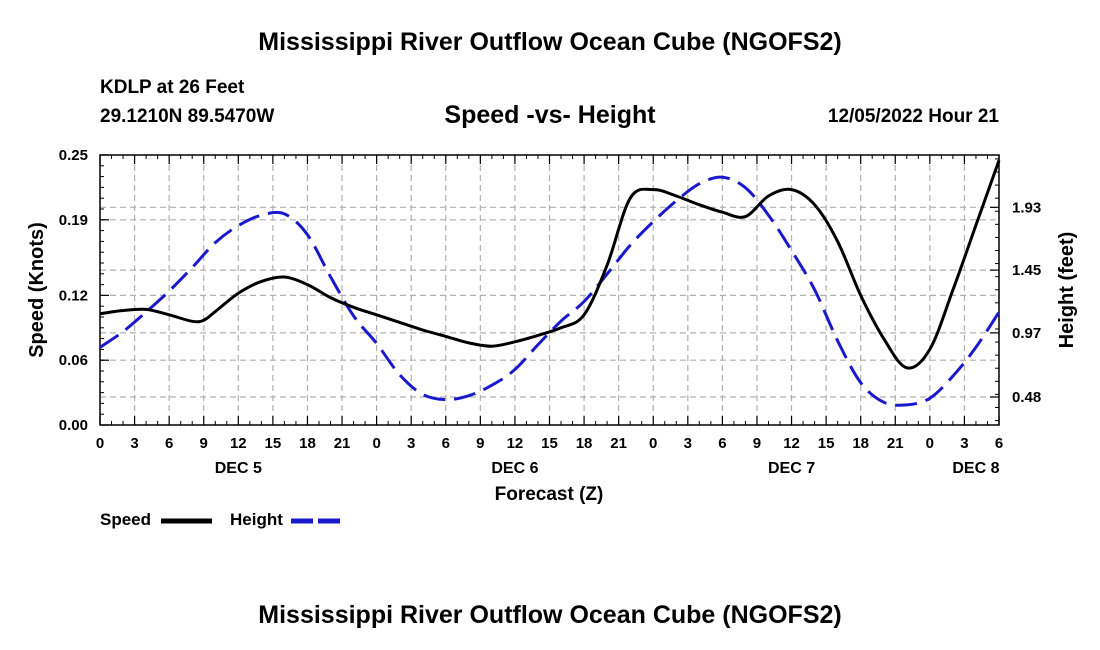 The width and height of the screenshot is (1100, 650). I want to click on legend: Speed Height, so click(221, 519).